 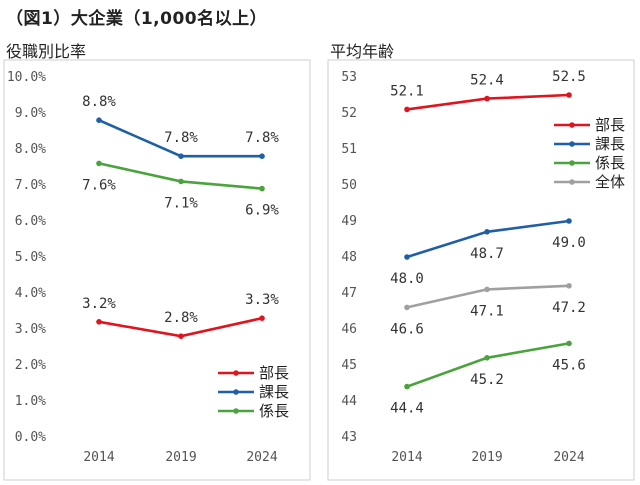 I want to click on data-label: 2.8%, so click(x=181, y=318).